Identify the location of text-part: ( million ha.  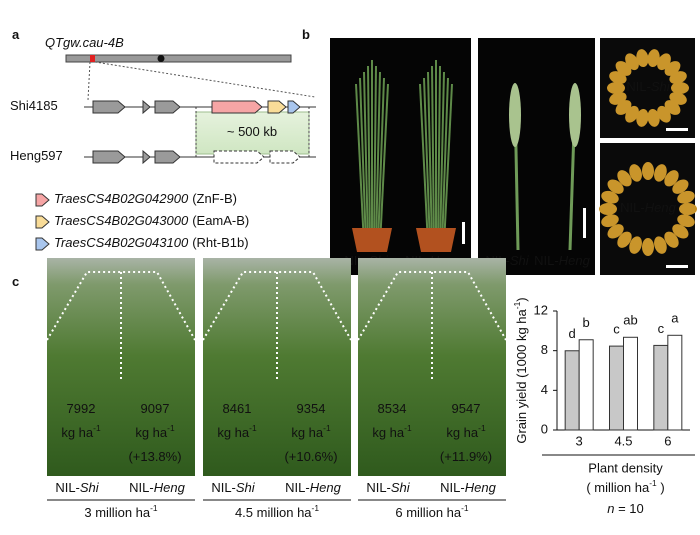
(618, 487).